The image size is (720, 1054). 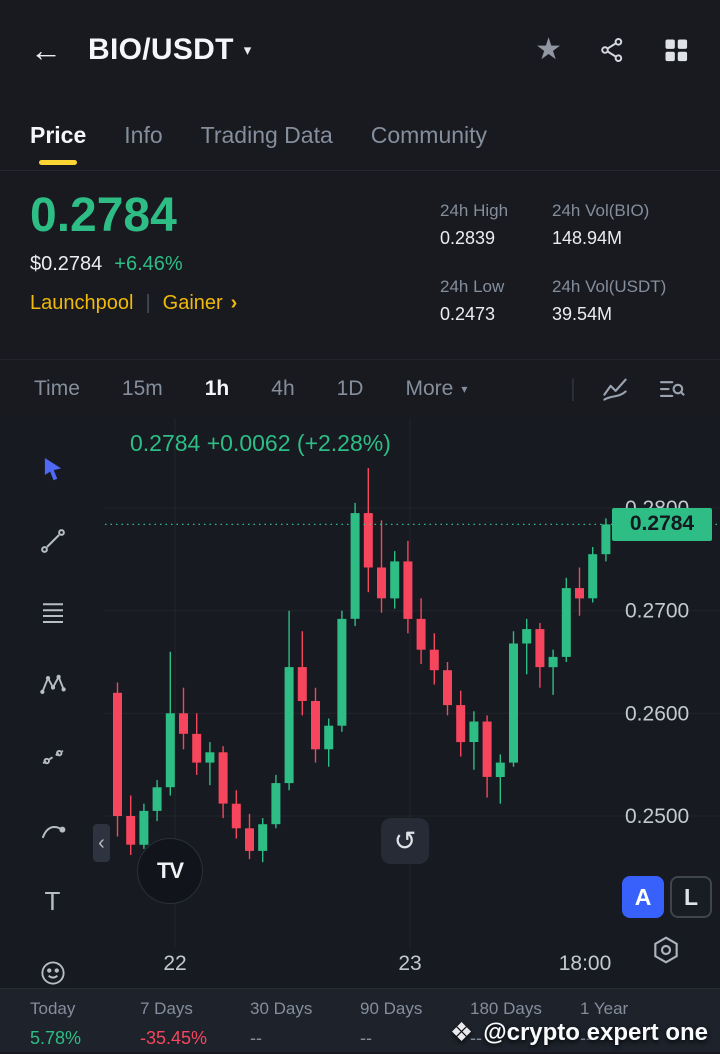 I want to click on fib-lines-tool-icon, so click(x=53, y=613).